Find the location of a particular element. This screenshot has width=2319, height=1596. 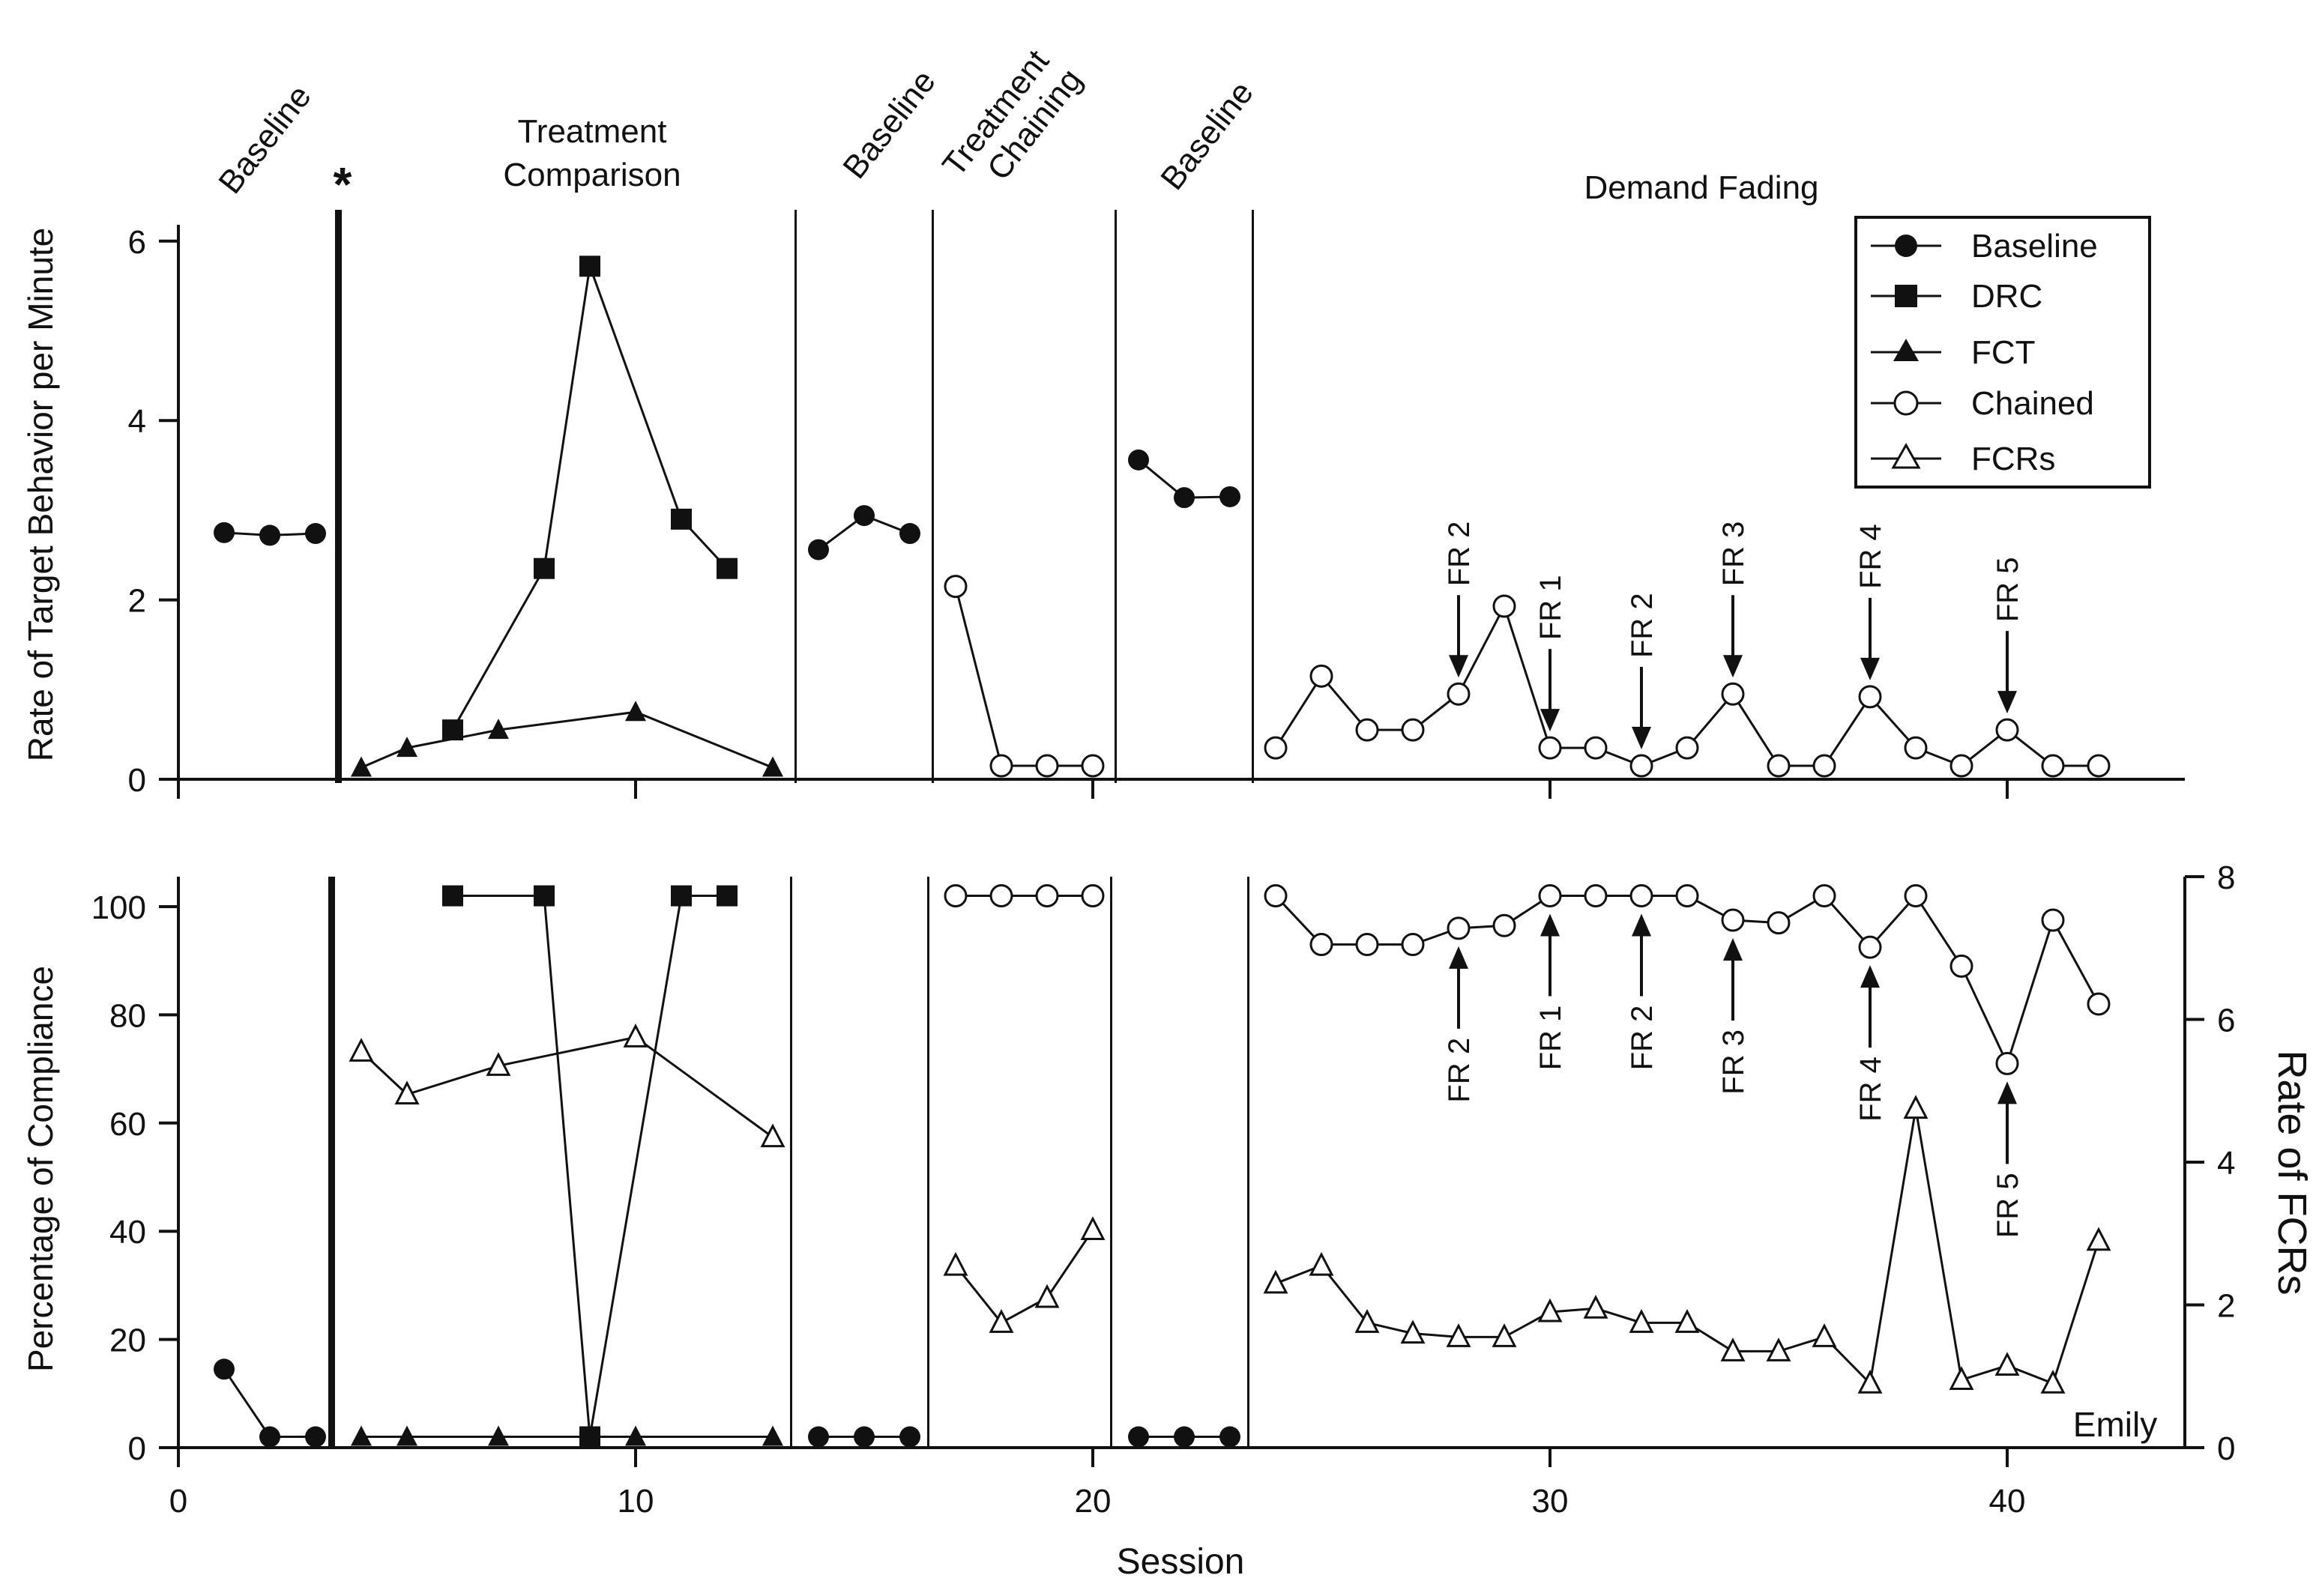

bottom-point-fcrs-s31 is located at coordinates (1595, 1307).